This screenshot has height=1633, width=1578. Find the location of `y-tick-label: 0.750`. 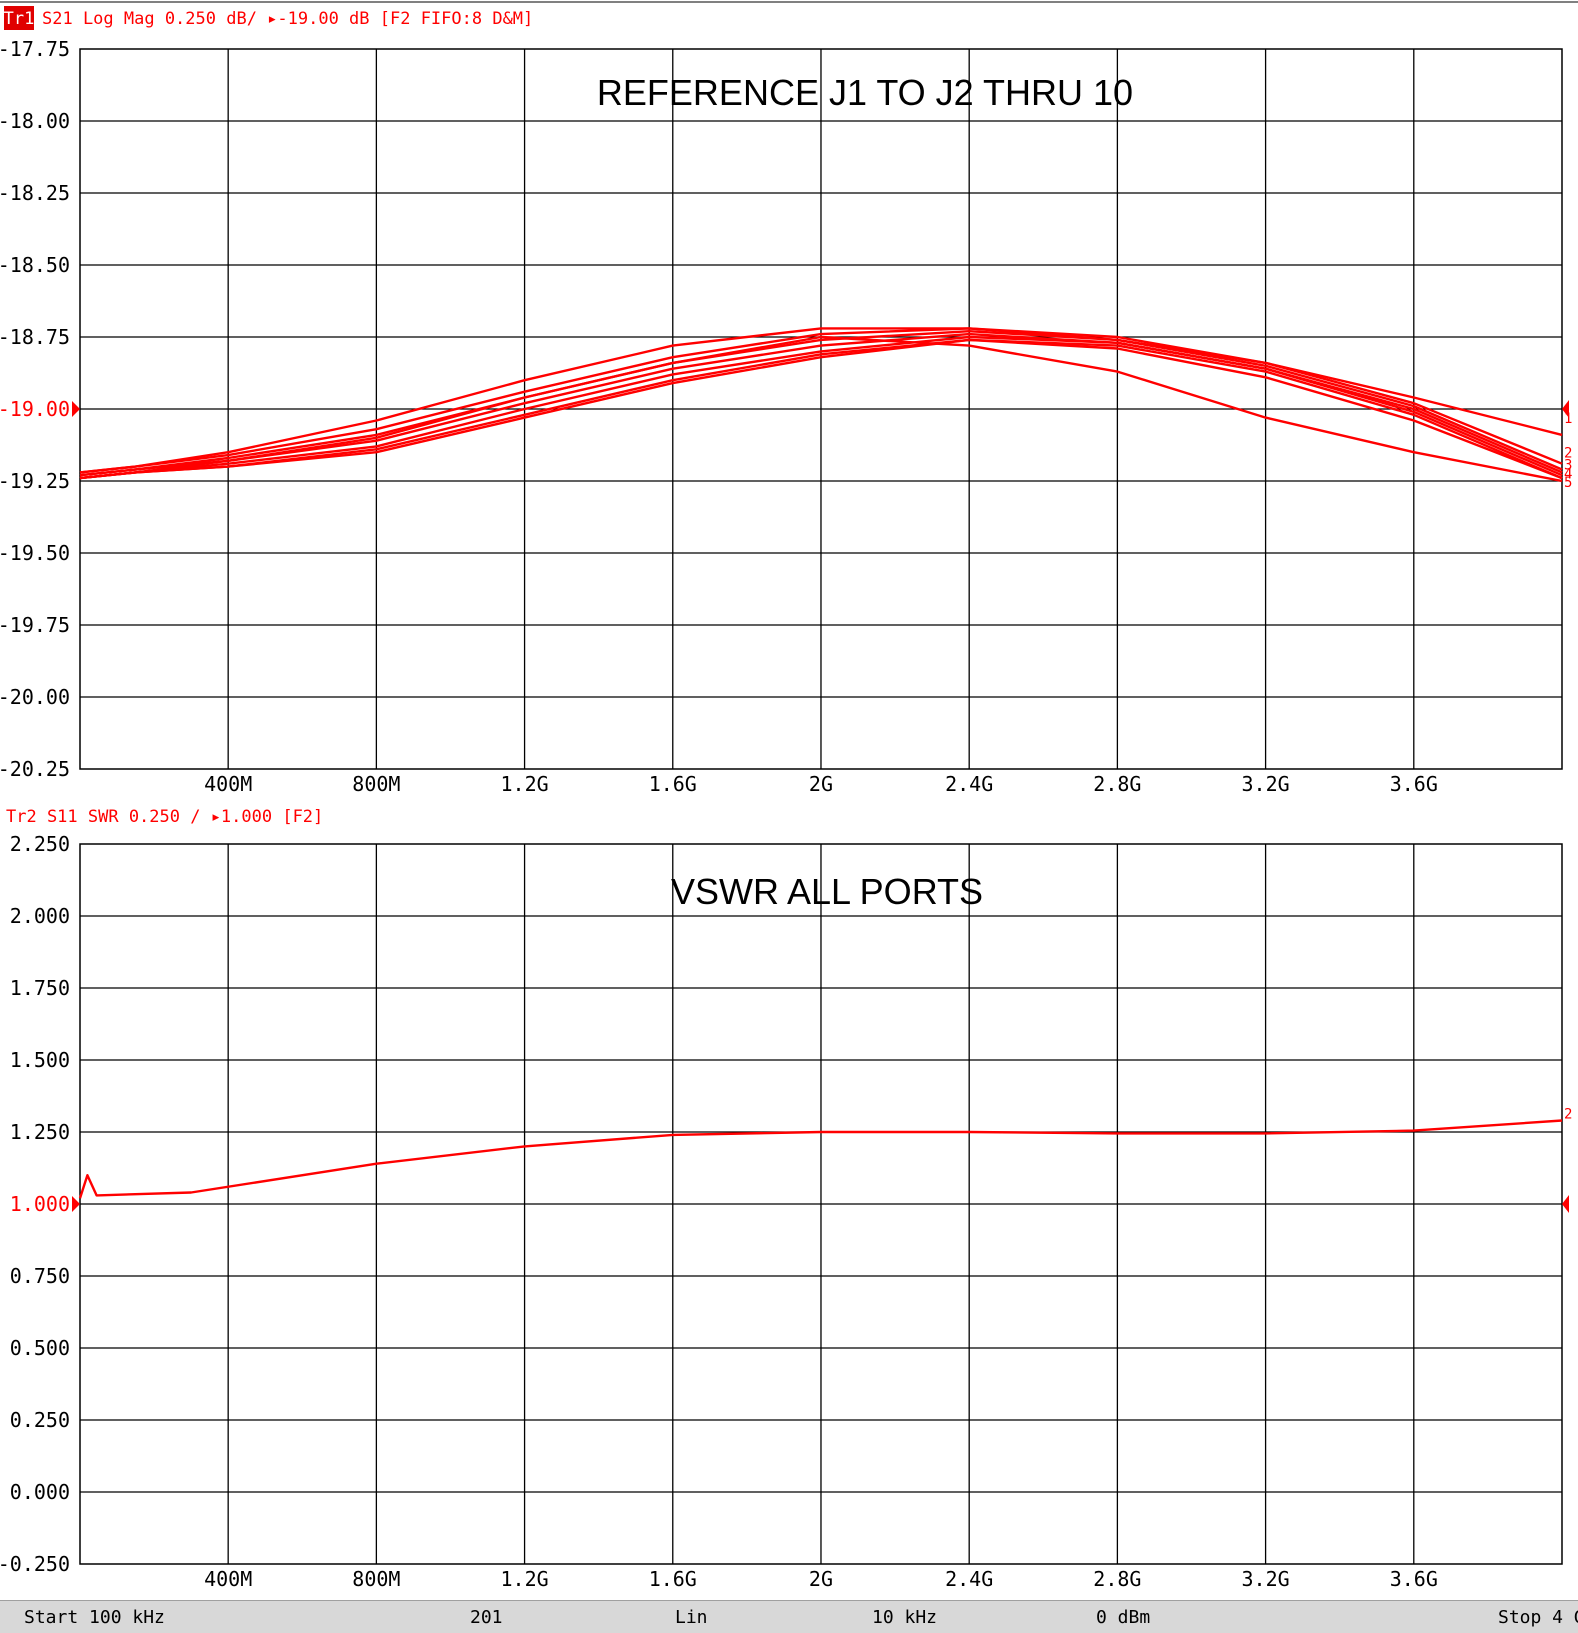

y-tick-label: 0.750 is located at coordinates (40, 1276).